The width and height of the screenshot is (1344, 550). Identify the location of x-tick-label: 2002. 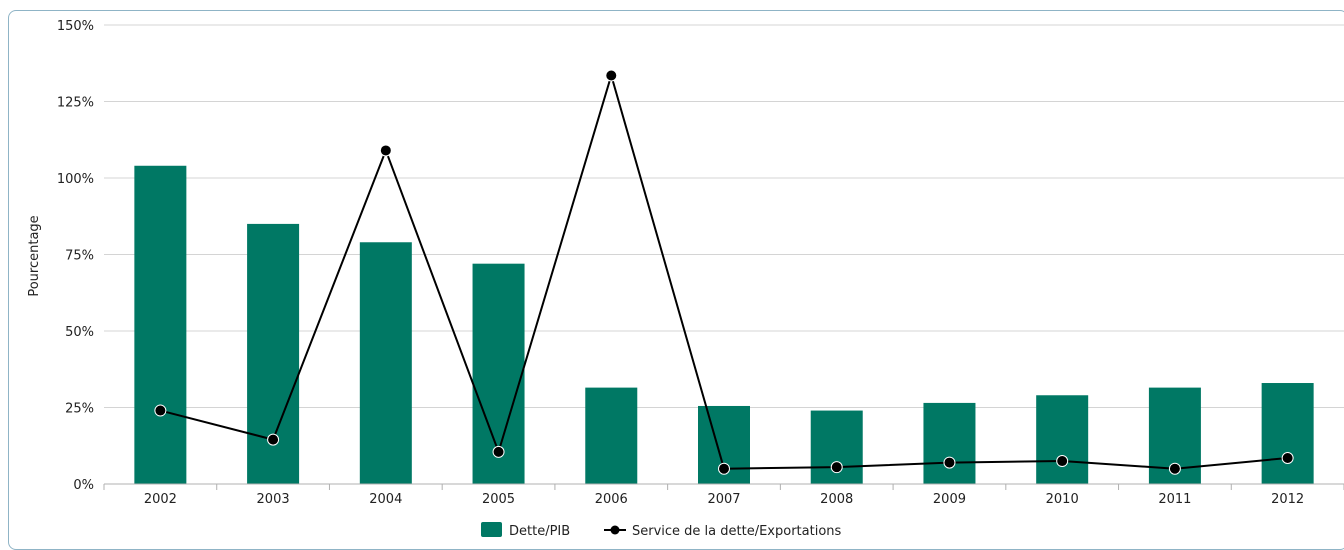
(160, 499).